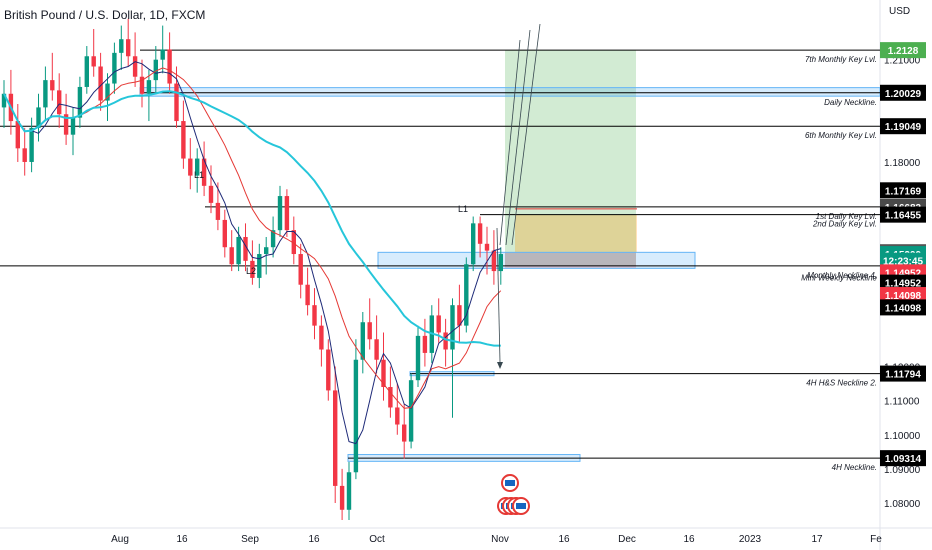 This screenshot has height=550, width=932. Describe the element at coordinates (903, 216) in the screenshot. I see `price-tag-text: 1.16455` at that location.